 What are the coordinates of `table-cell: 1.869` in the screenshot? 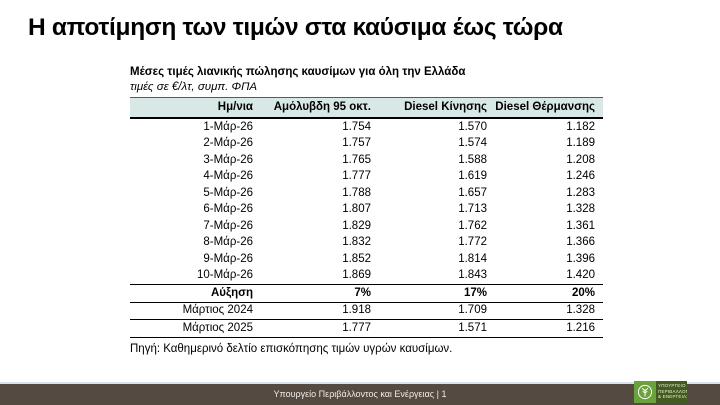 It's located at (320, 276).